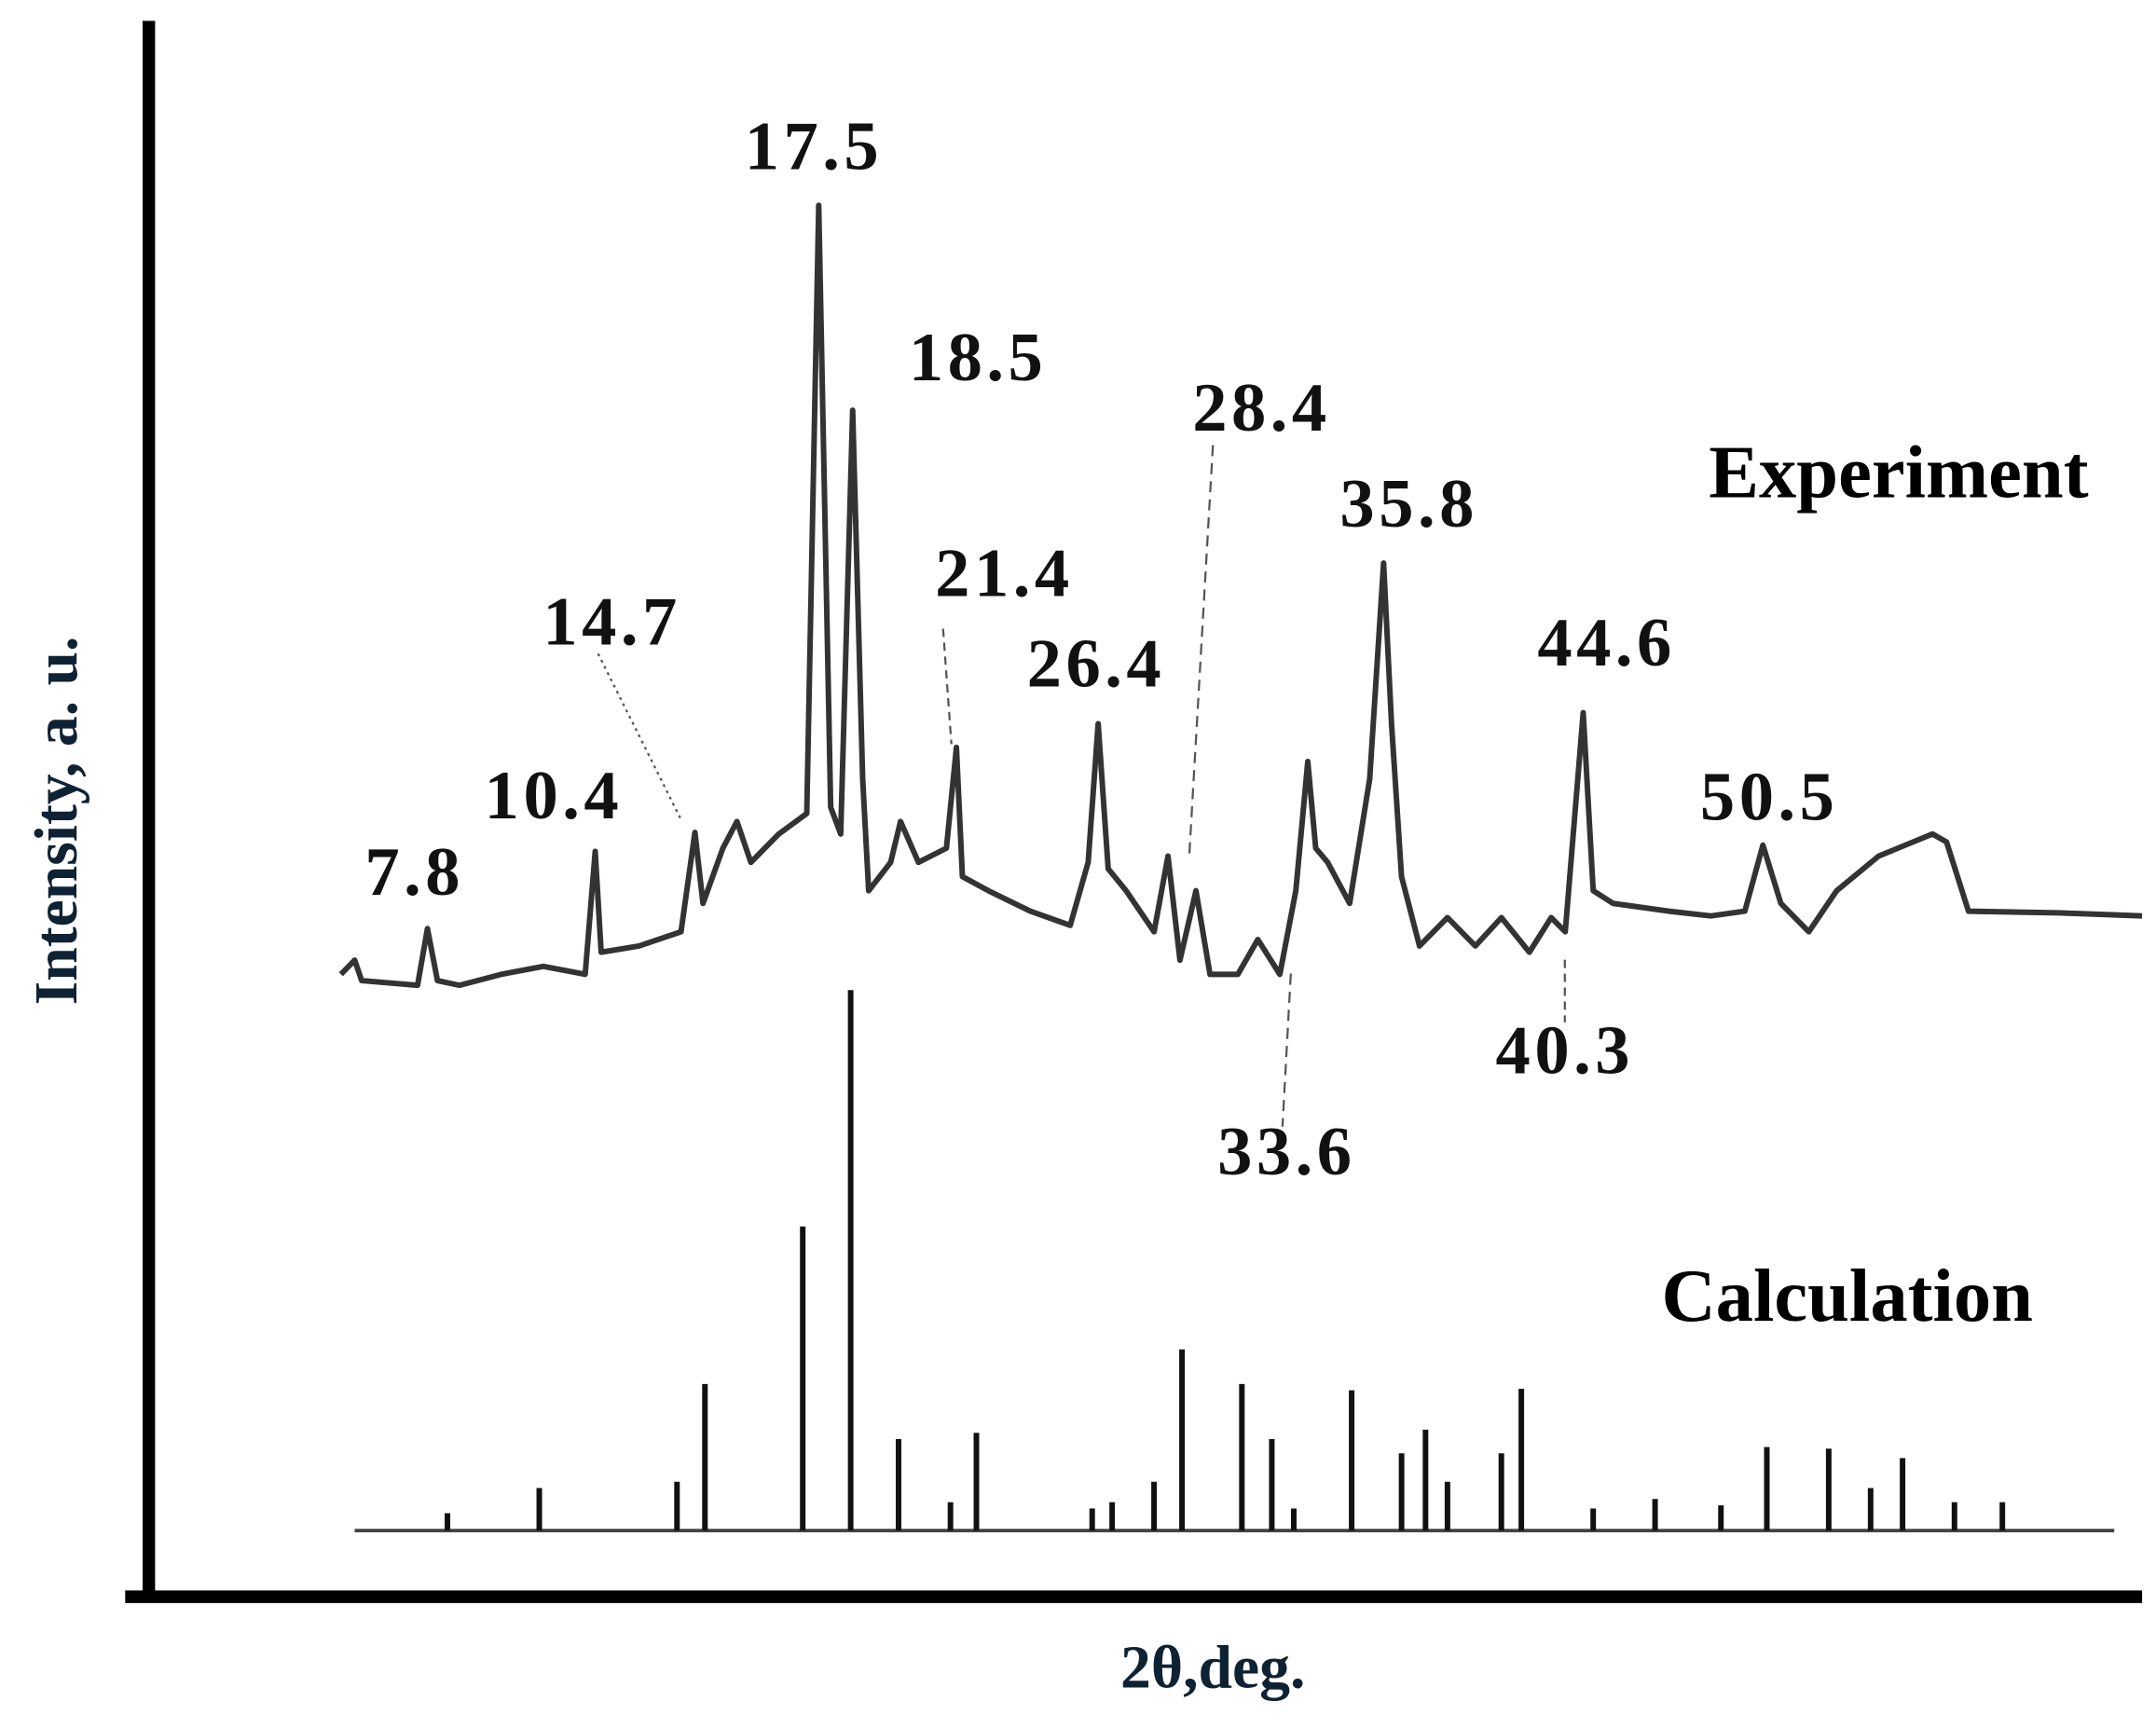 This screenshot has width=2156, height=1715. What do you see at coordinates (1408, 504) in the screenshot?
I see `peak-label: 35.8` at bounding box center [1408, 504].